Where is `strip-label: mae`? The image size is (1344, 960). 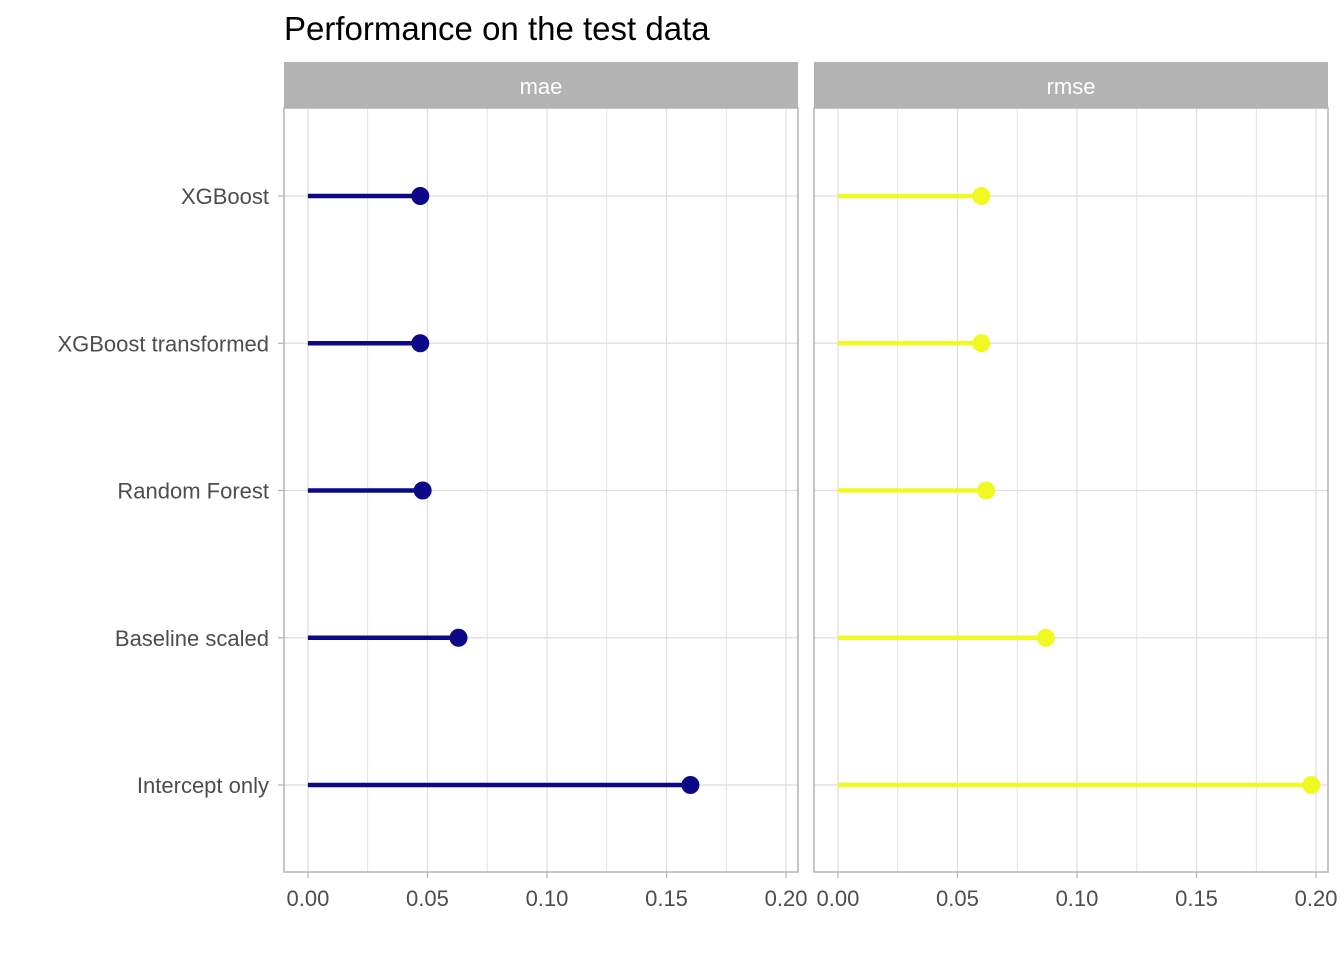
strip-label: mae is located at coordinates (541, 86).